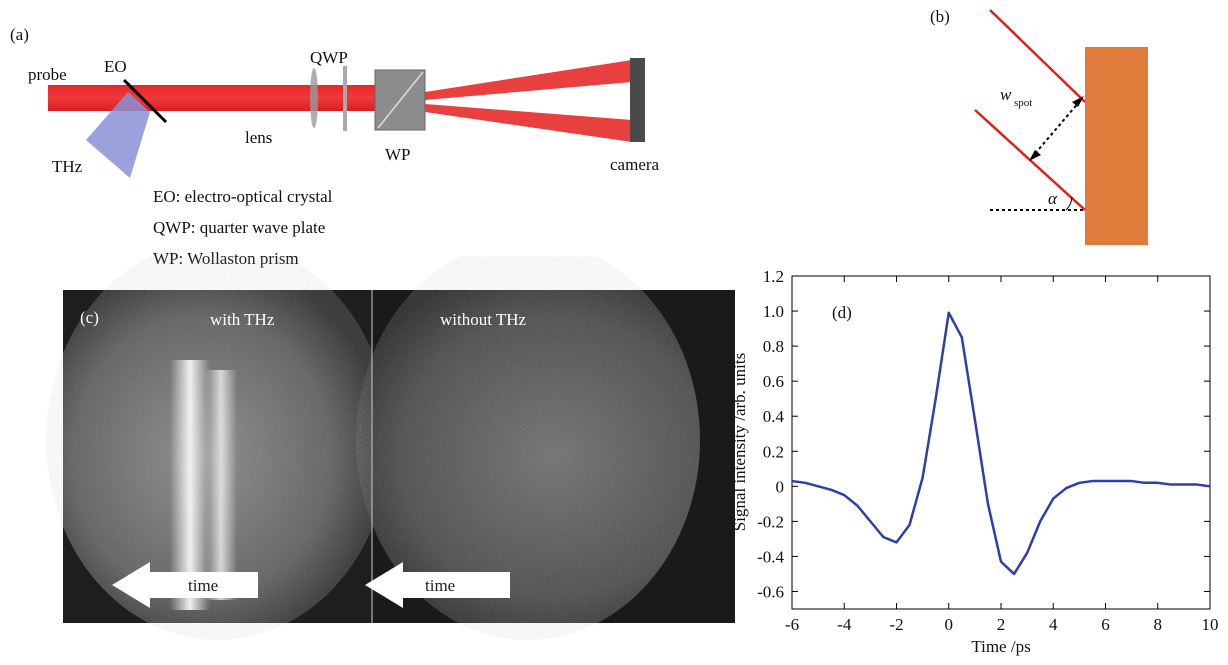  What do you see at coordinates (47, 74) in the screenshot?
I see `probe-label: probe` at bounding box center [47, 74].